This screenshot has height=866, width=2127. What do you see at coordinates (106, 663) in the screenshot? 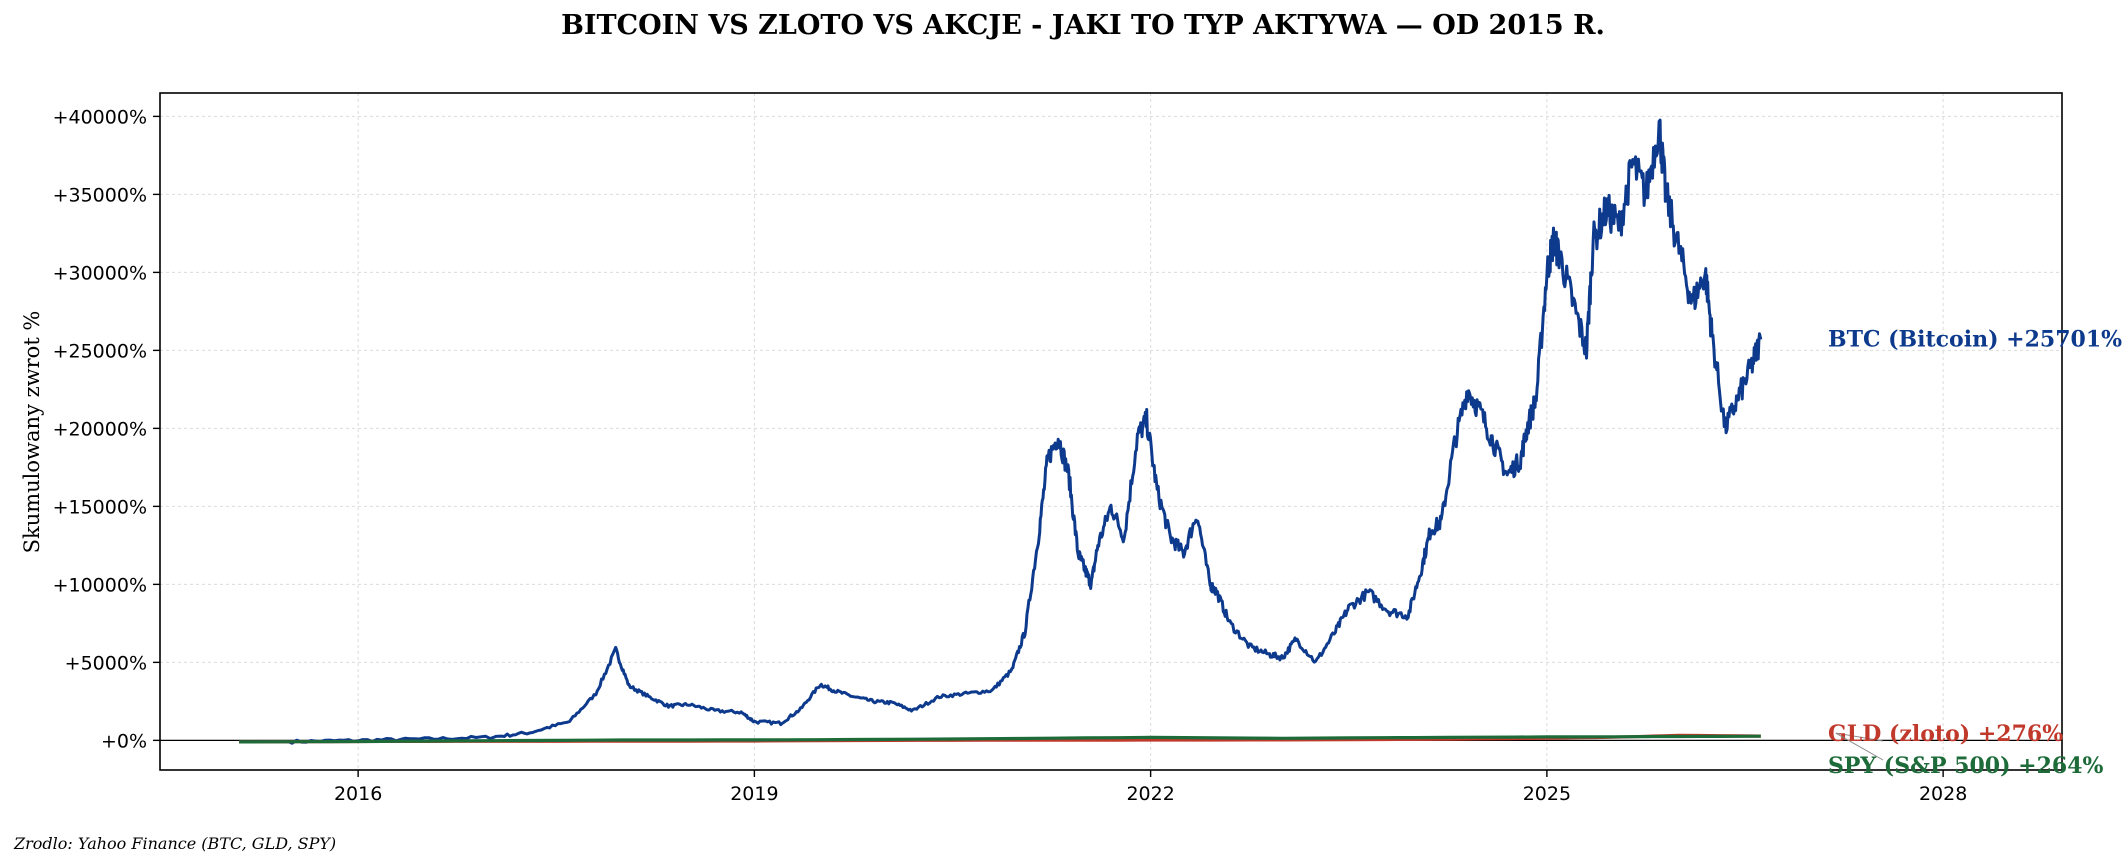
I see `y-tick-label: +5000%` at bounding box center [106, 663].